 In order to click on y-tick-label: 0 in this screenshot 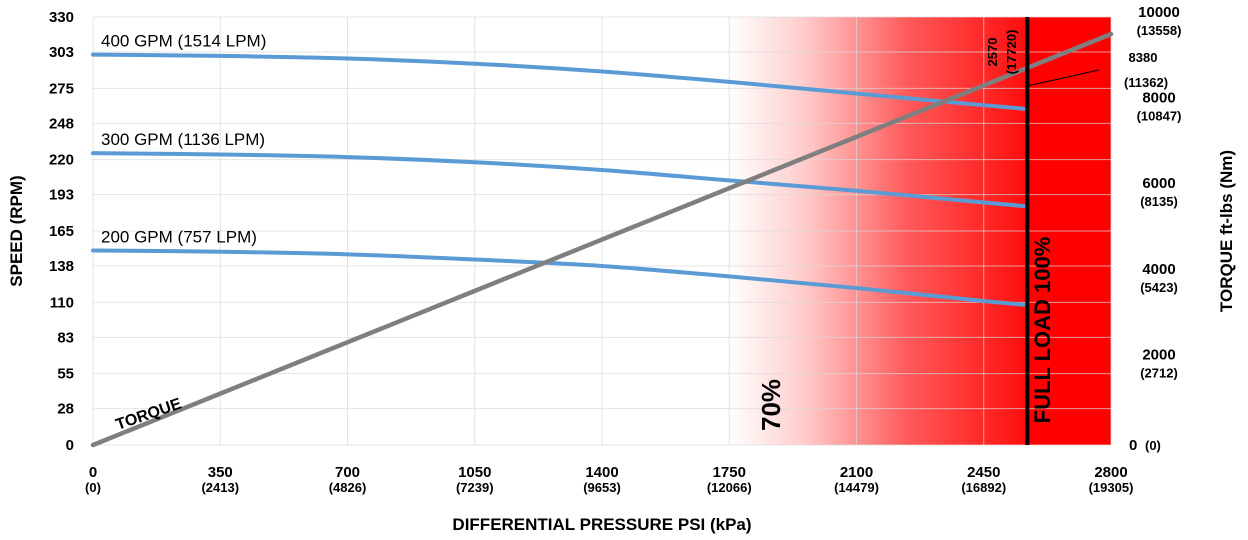, I will do `click(70, 445)`.